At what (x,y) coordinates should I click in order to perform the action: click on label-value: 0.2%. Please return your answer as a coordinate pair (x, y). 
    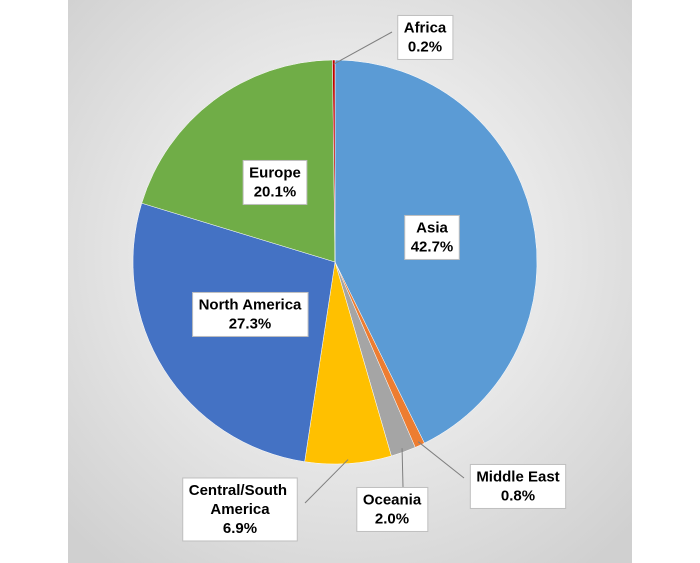
    Looking at the image, I should click on (425, 46).